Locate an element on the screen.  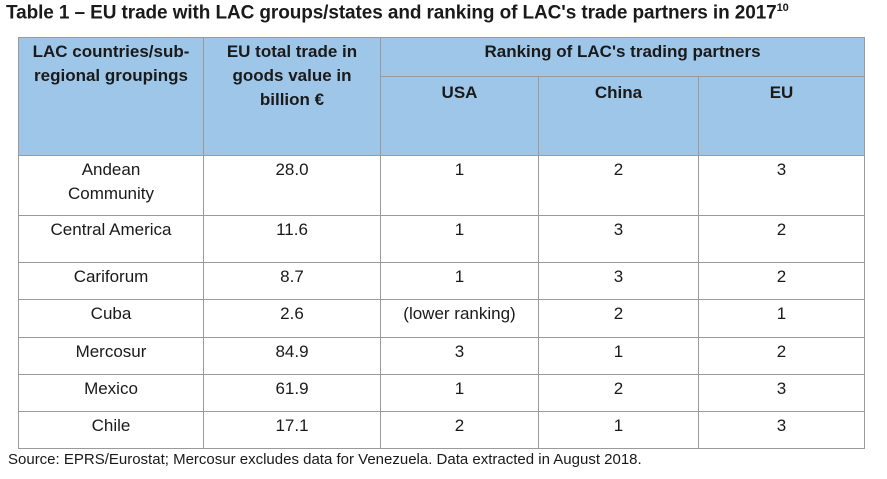
header-usa: USA is located at coordinates (459, 116).